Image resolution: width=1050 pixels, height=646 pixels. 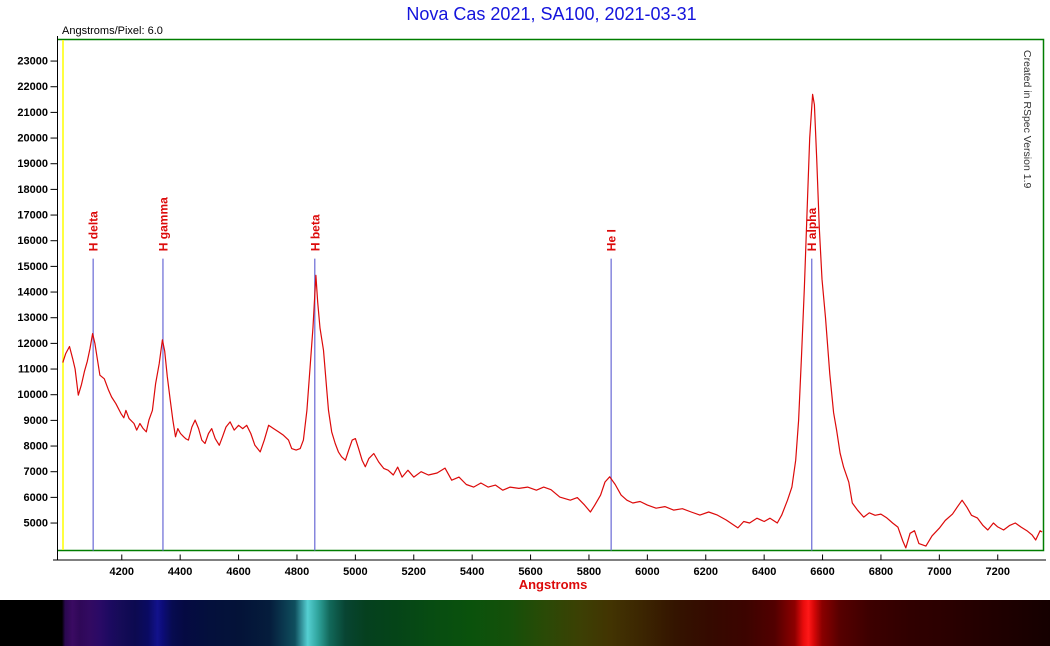 I want to click on x-tick-label: 7200, so click(x=997, y=572).